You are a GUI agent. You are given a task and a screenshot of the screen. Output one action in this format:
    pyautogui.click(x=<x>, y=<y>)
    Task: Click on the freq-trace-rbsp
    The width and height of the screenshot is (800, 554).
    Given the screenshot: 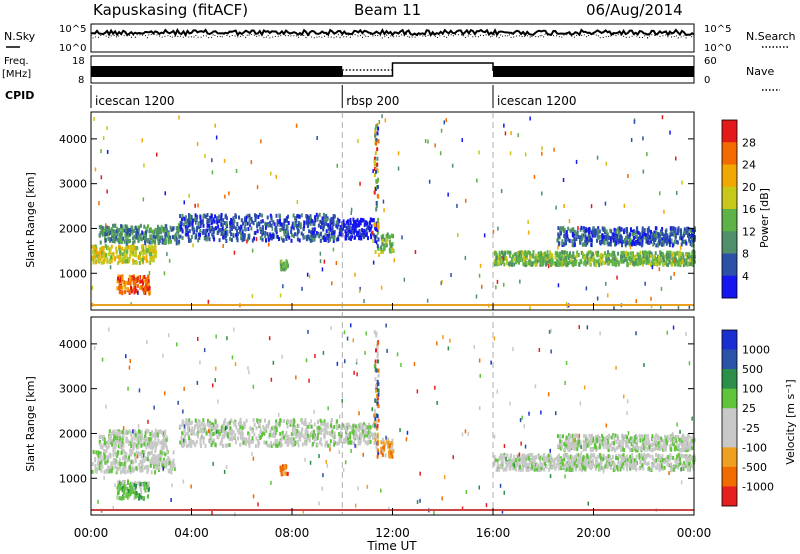 What is the action you would take?
    pyautogui.click(x=417, y=69)
    